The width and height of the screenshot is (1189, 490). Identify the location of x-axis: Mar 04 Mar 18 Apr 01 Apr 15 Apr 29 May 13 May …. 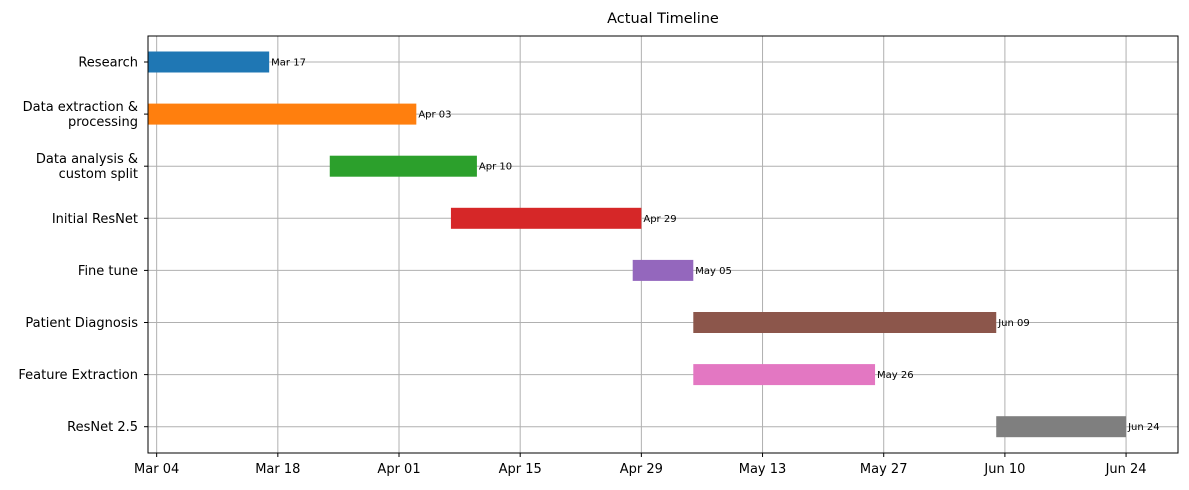
(640, 465).